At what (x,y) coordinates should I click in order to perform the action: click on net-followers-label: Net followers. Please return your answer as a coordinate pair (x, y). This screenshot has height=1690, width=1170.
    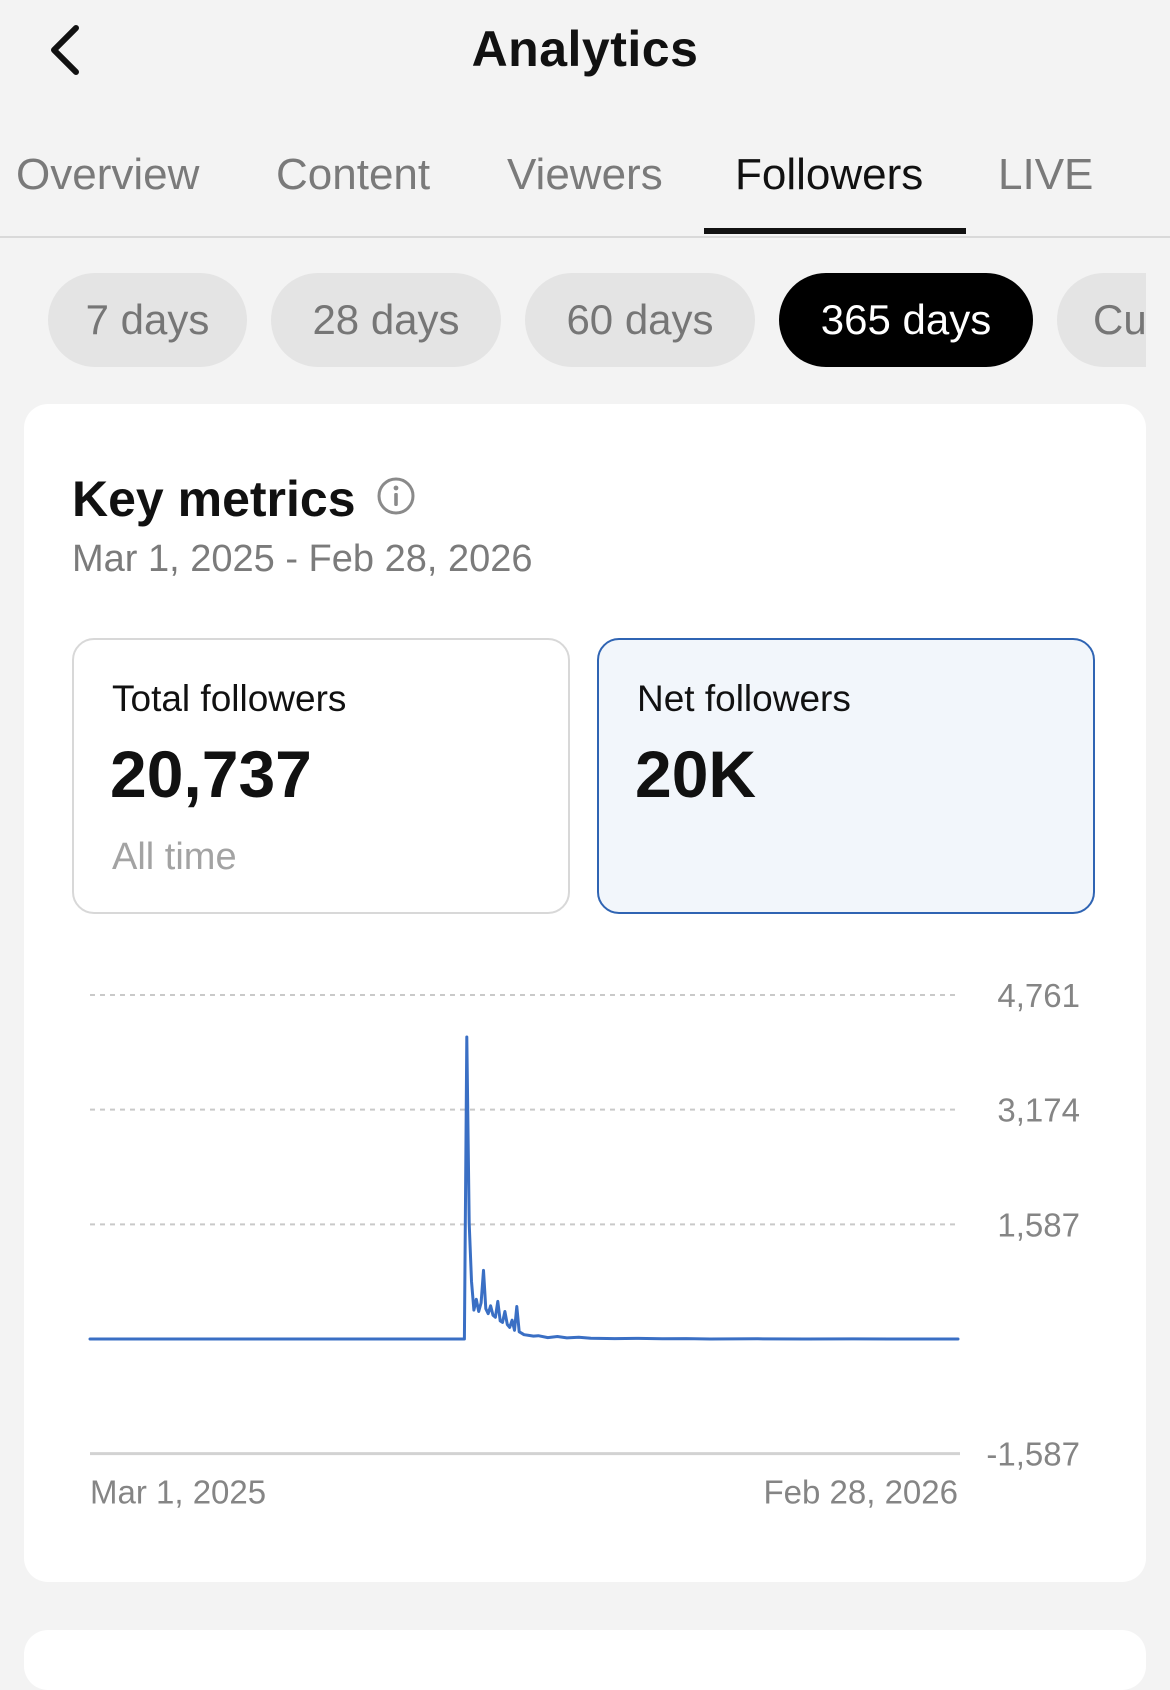
    Looking at the image, I should click on (744, 698).